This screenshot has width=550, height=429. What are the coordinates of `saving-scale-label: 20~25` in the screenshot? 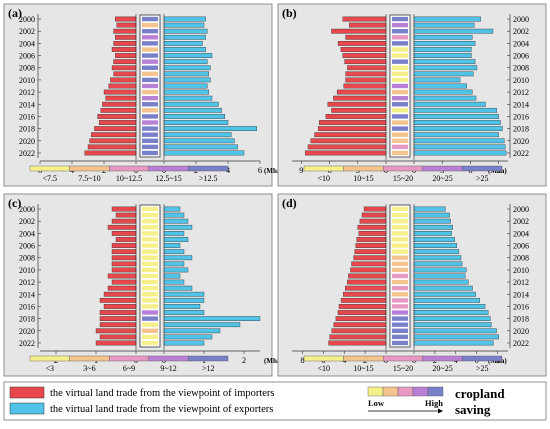 It's located at (442, 178).